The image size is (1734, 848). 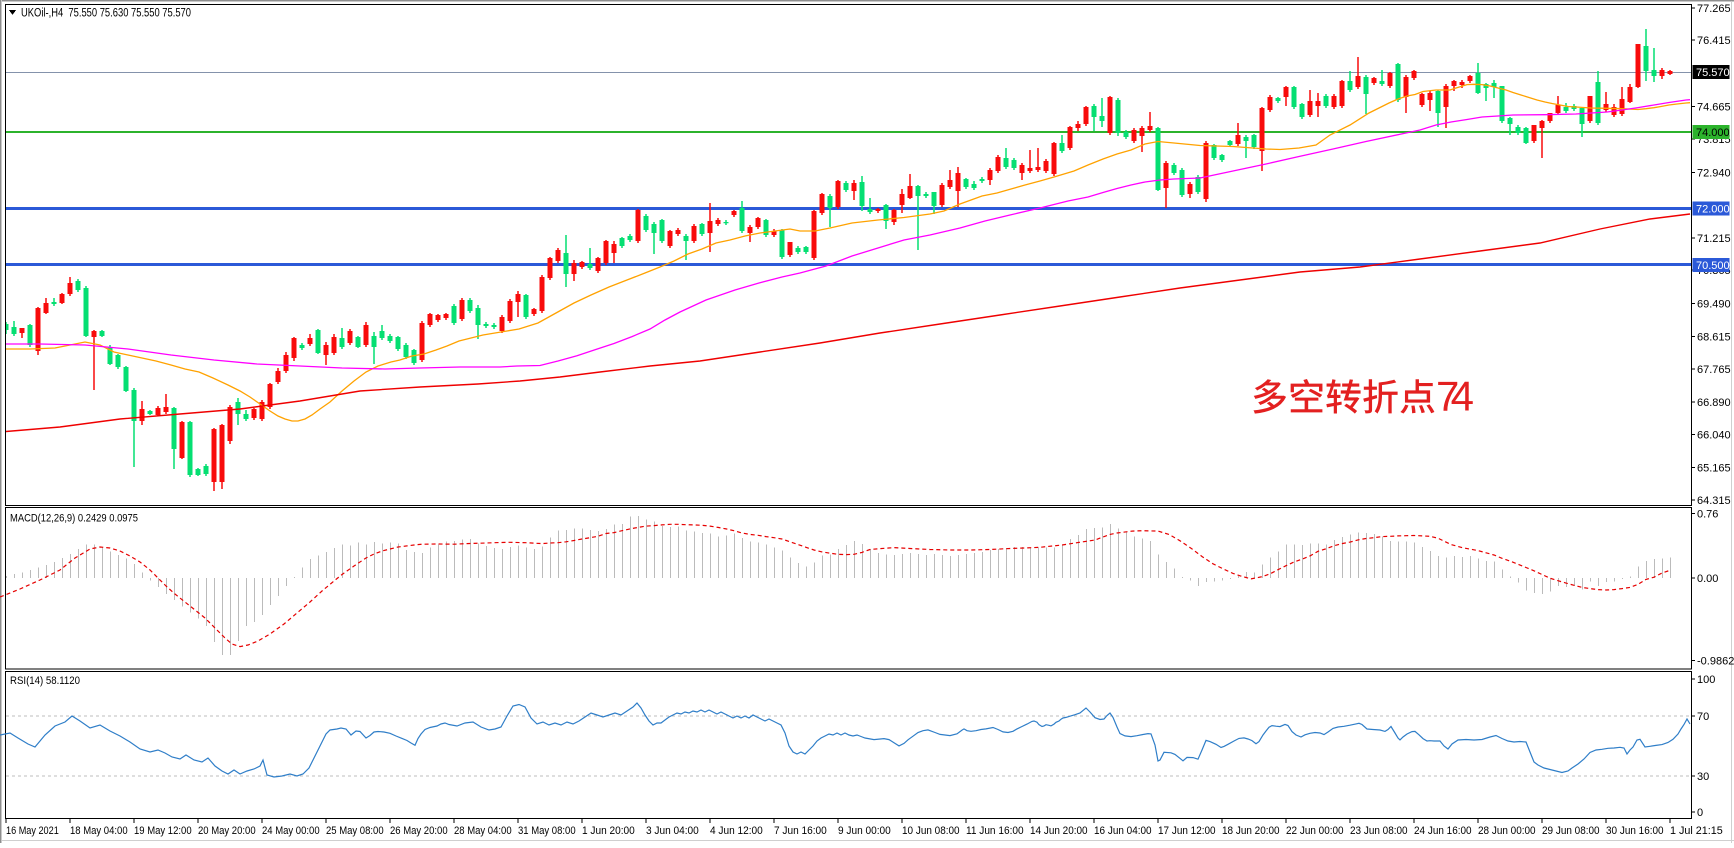 What do you see at coordinates (355, 831) in the screenshot?
I see `svg-text: 25 May 08:00` at bounding box center [355, 831].